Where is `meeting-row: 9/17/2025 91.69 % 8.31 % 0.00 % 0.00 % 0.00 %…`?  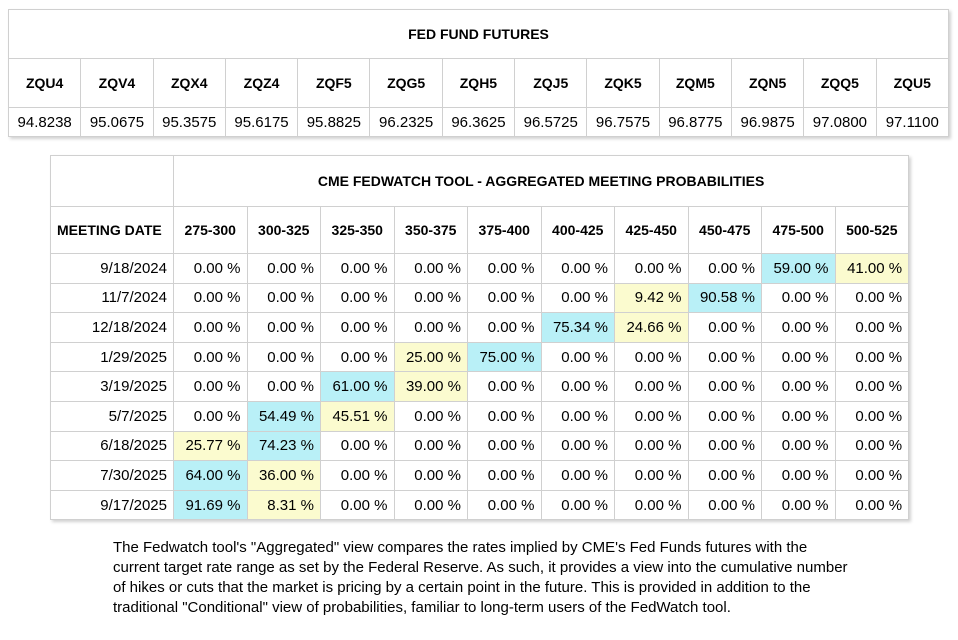 meeting-row: 9/17/2025 91.69 % 8.31 % 0.00 % 0.00 % 0.00 %… is located at coordinates (480, 505).